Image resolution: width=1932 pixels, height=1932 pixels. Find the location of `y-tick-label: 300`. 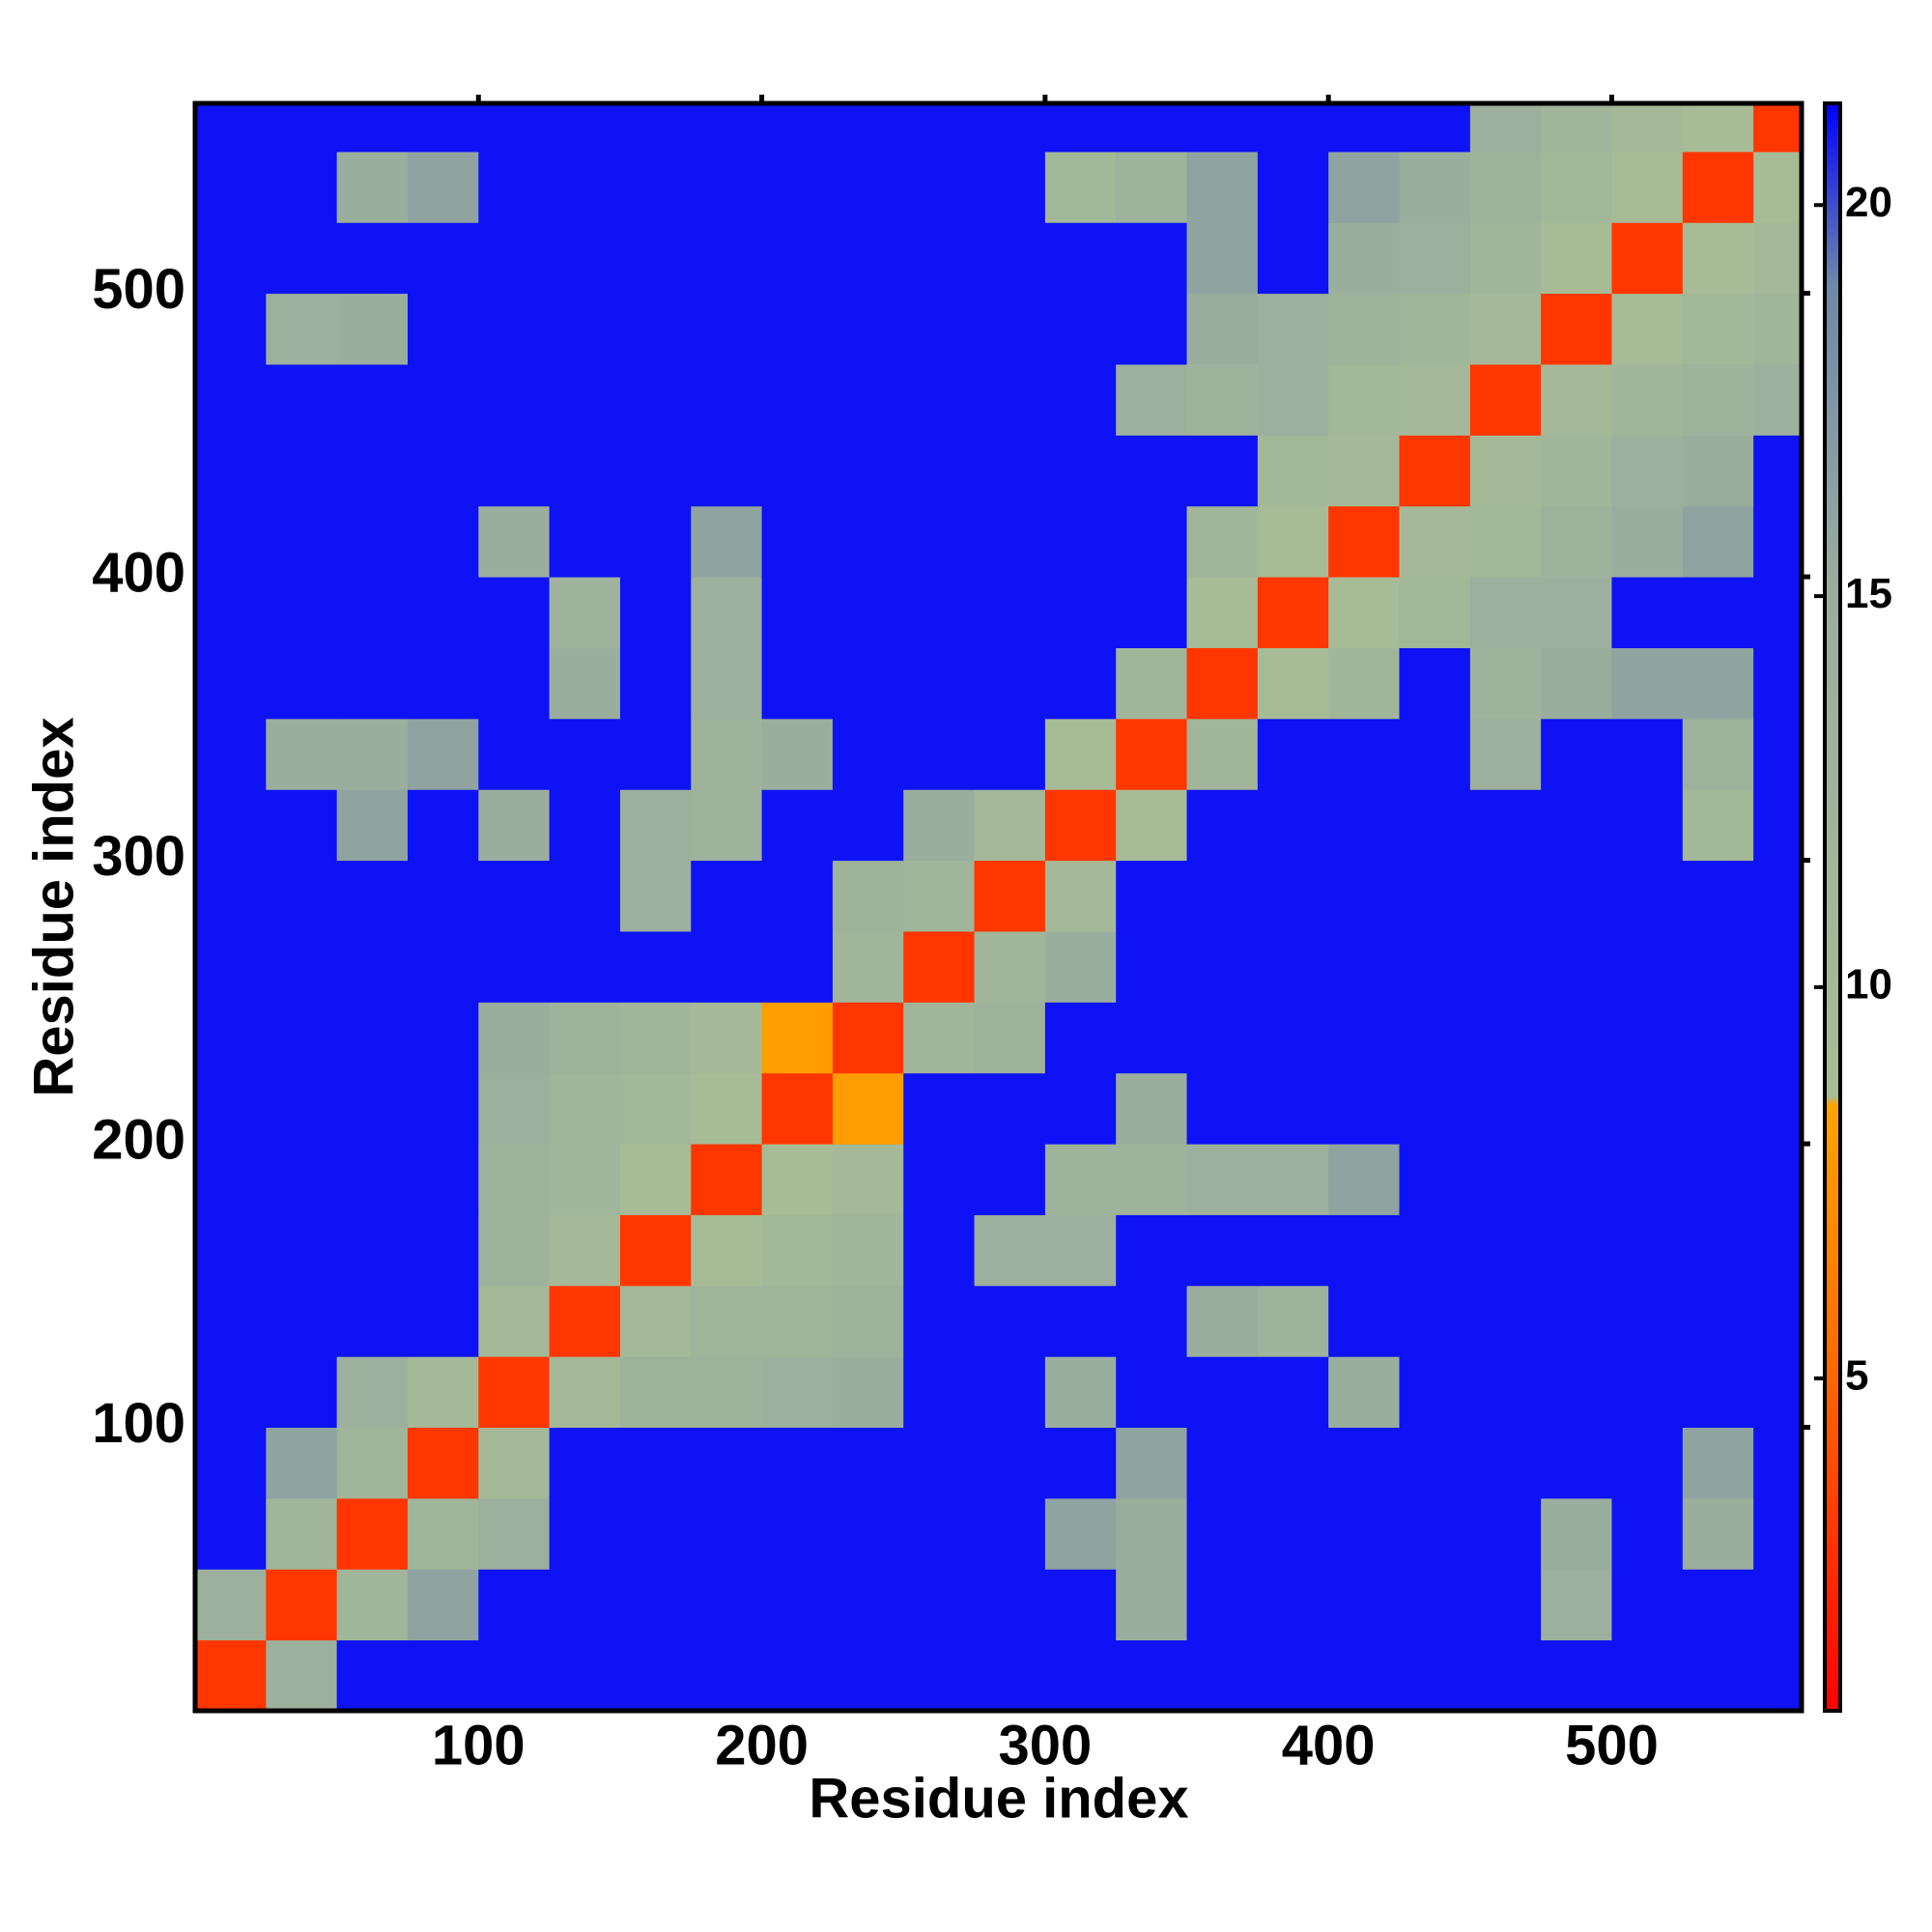

y-tick-label: 300 is located at coordinates (138, 856).